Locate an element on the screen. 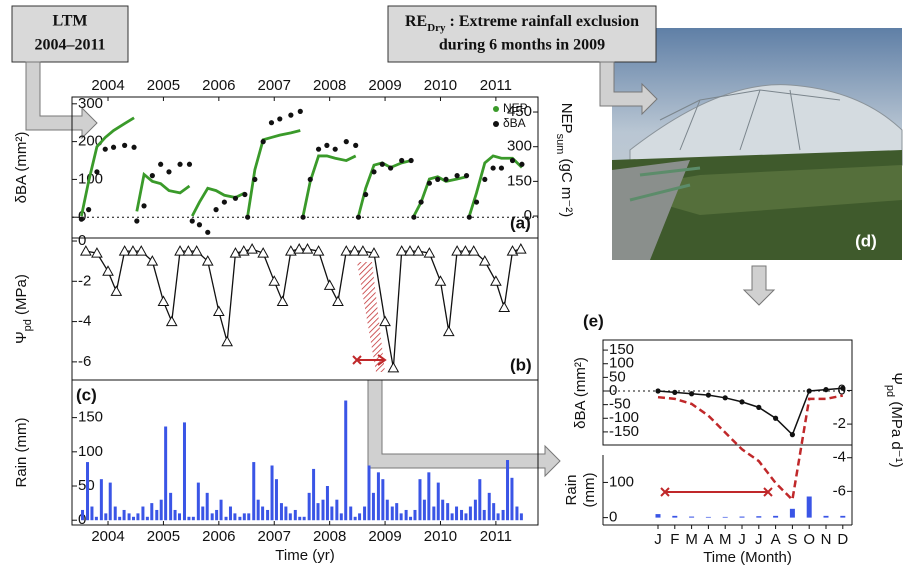 This screenshot has width=908, height=572. y-tick-label: 150 is located at coordinates (90, 417).